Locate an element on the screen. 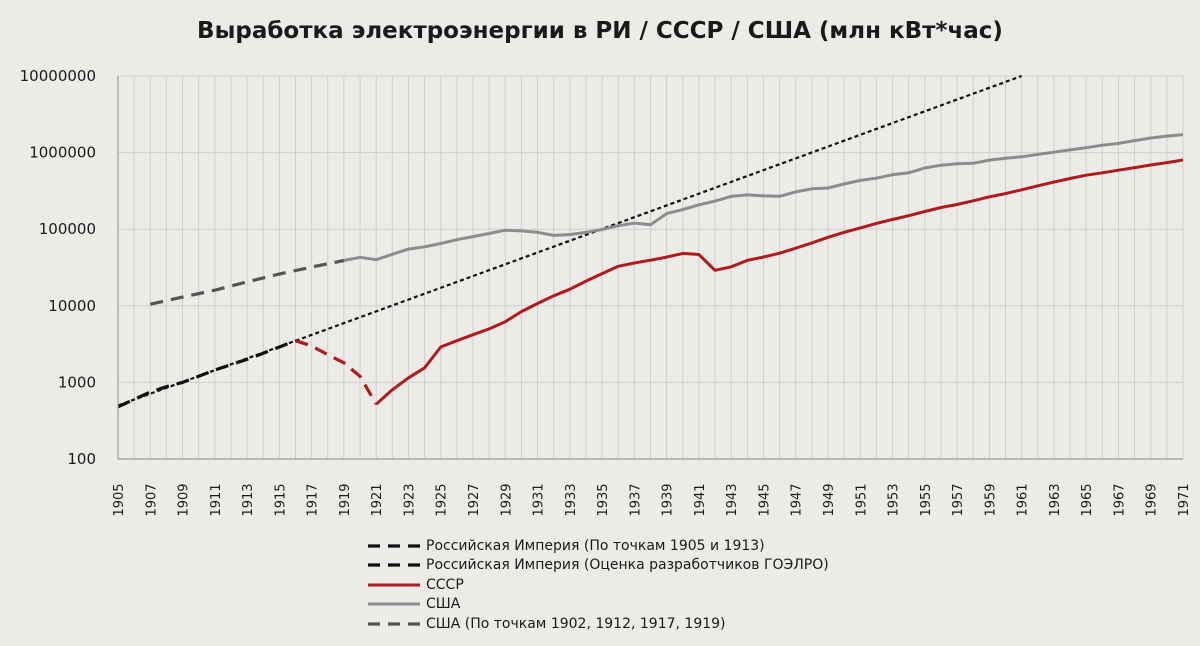 The height and width of the screenshot is (646, 1200). x-tick-label: 1933 is located at coordinates (571, 499).